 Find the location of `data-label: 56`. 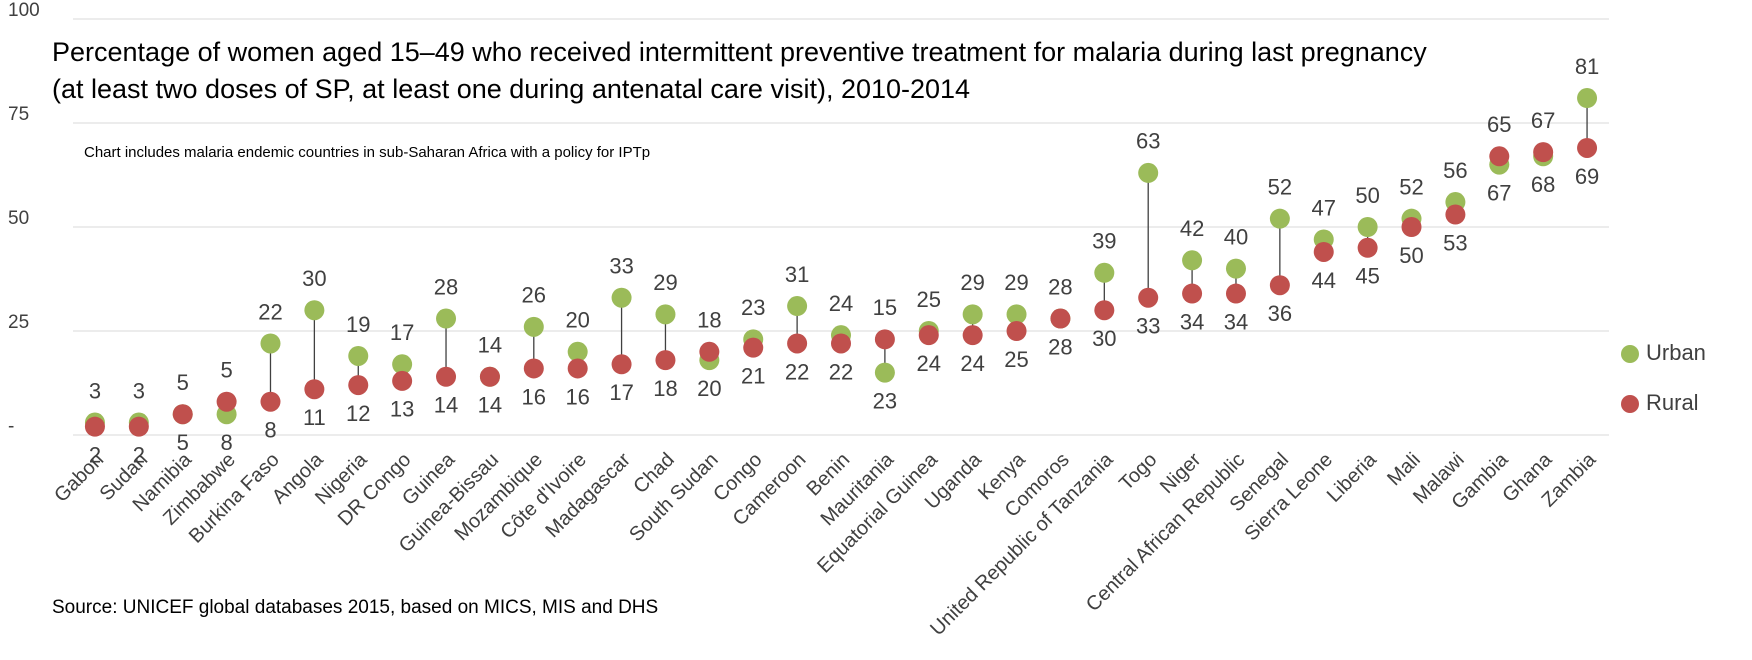

data-label: 56 is located at coordinates (1455, 170).